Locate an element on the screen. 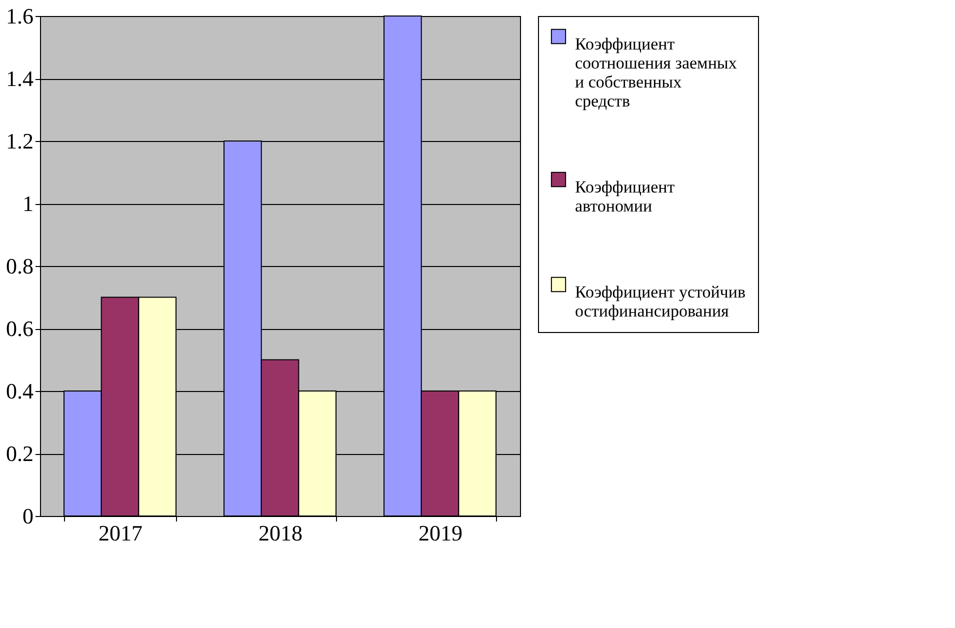  y-tick-label: 0.2 is located at coordinates (20, 453).